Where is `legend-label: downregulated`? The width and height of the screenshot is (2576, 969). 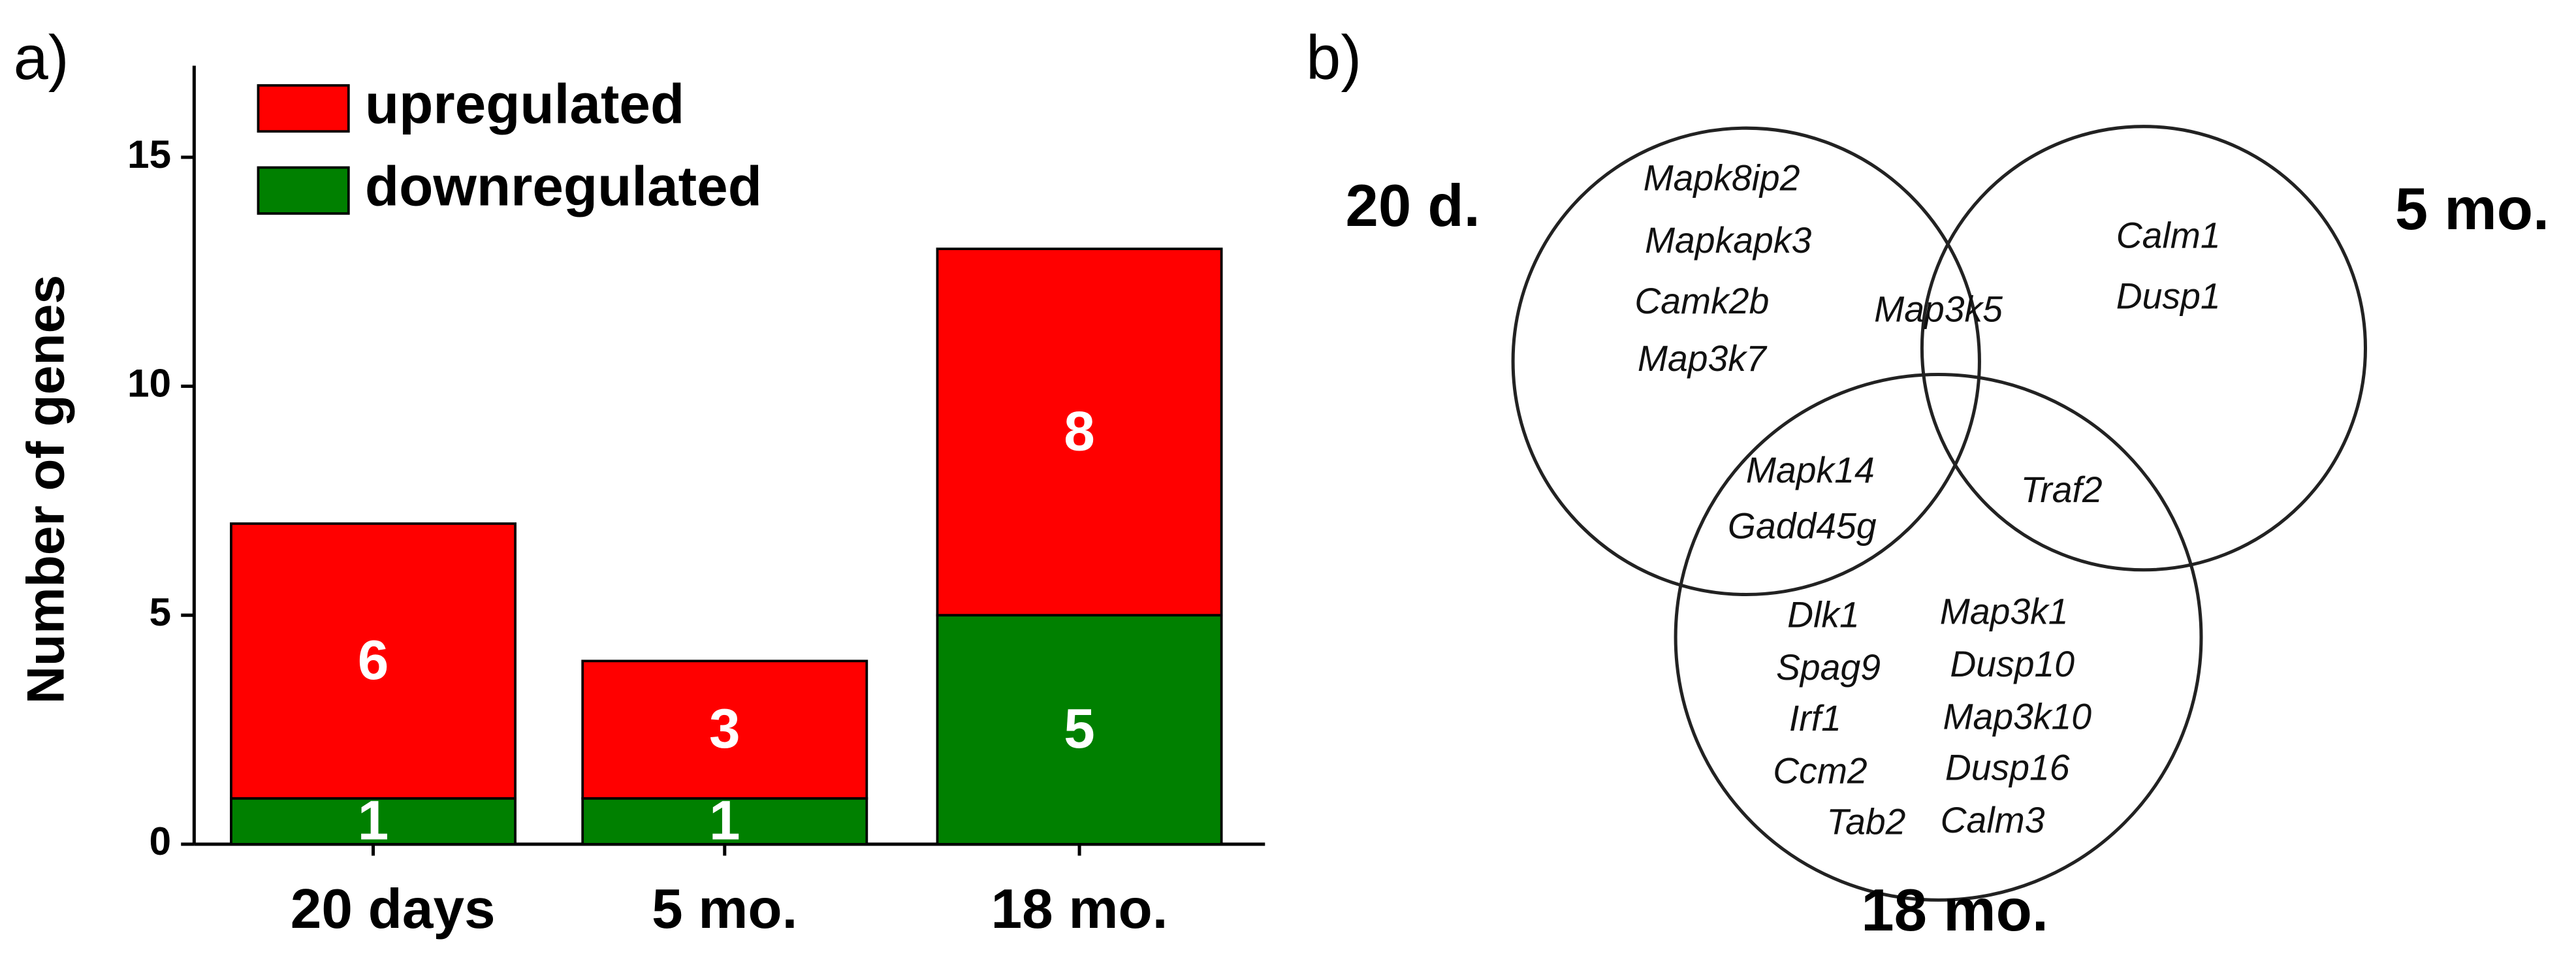 legend-label: downregulated is located at coordinates (563, 186).